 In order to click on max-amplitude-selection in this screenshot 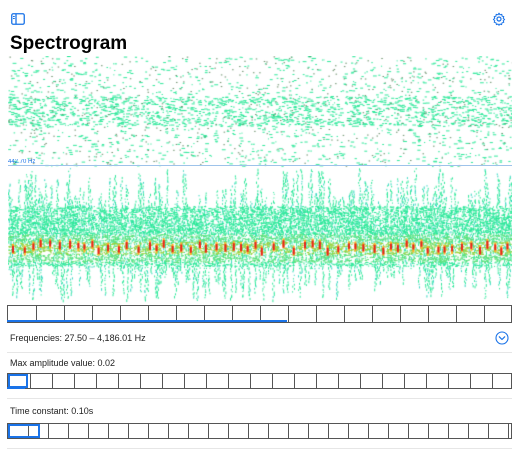, I will do `click(16, 388)`.